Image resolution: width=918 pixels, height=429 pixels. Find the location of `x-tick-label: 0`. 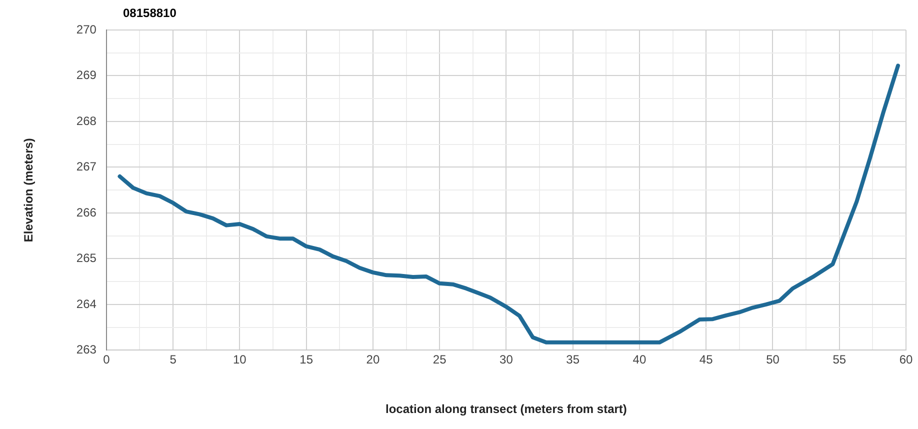

x-tick-label: 0 is located at coordinates (106, 359).